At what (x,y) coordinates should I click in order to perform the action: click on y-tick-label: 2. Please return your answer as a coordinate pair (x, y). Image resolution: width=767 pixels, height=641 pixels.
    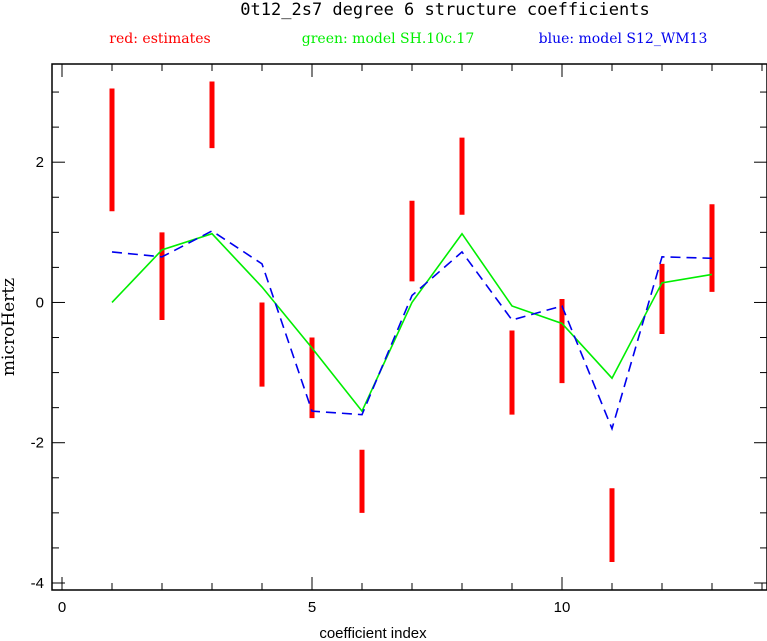
    Looking at the image, I should click on (40, 162).